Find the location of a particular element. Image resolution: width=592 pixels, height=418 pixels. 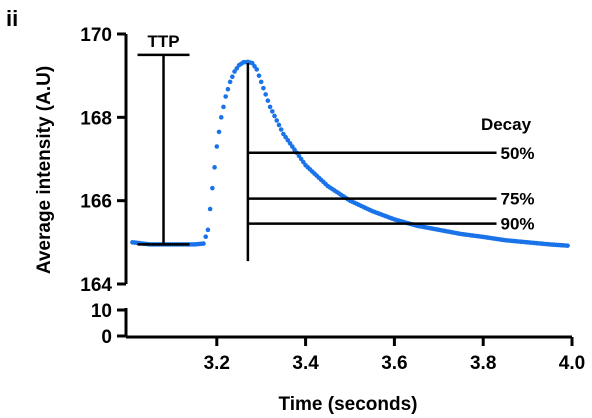

x-tick-label: 3.8 is located at coordinates (483, 363).